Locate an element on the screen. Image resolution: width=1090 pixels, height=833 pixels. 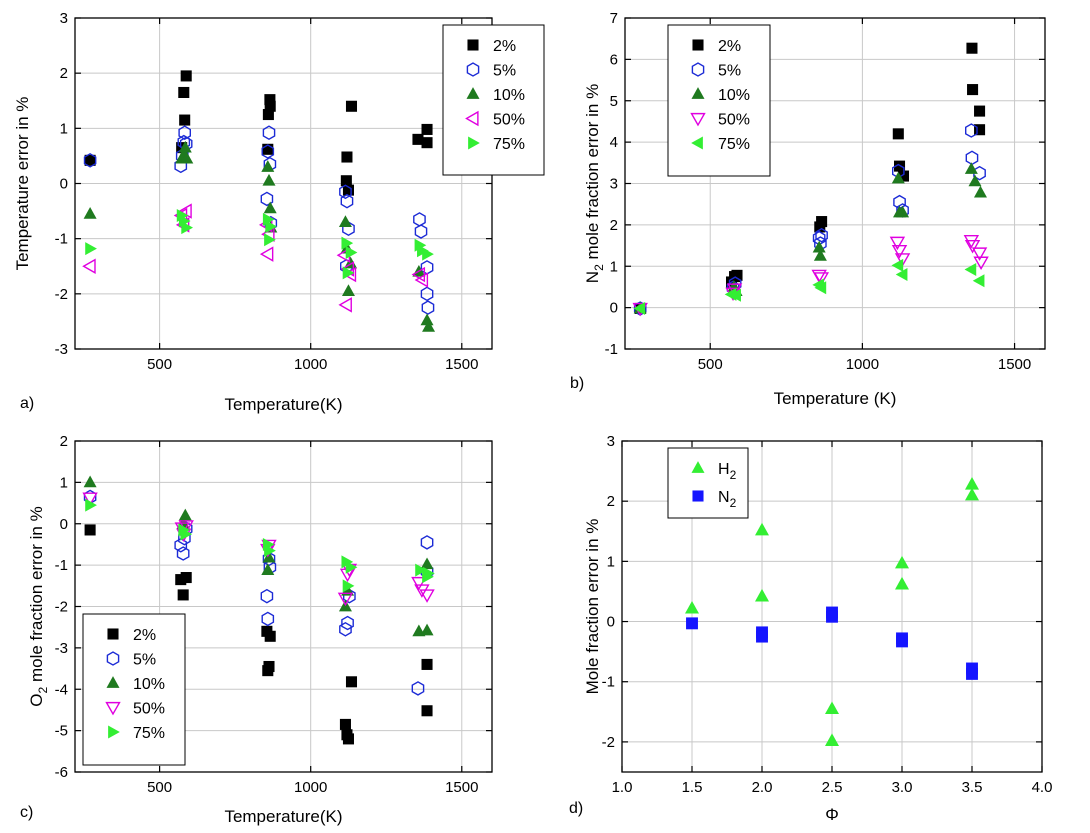
y-tick-label: 1 is located at coordinates (64, 482).